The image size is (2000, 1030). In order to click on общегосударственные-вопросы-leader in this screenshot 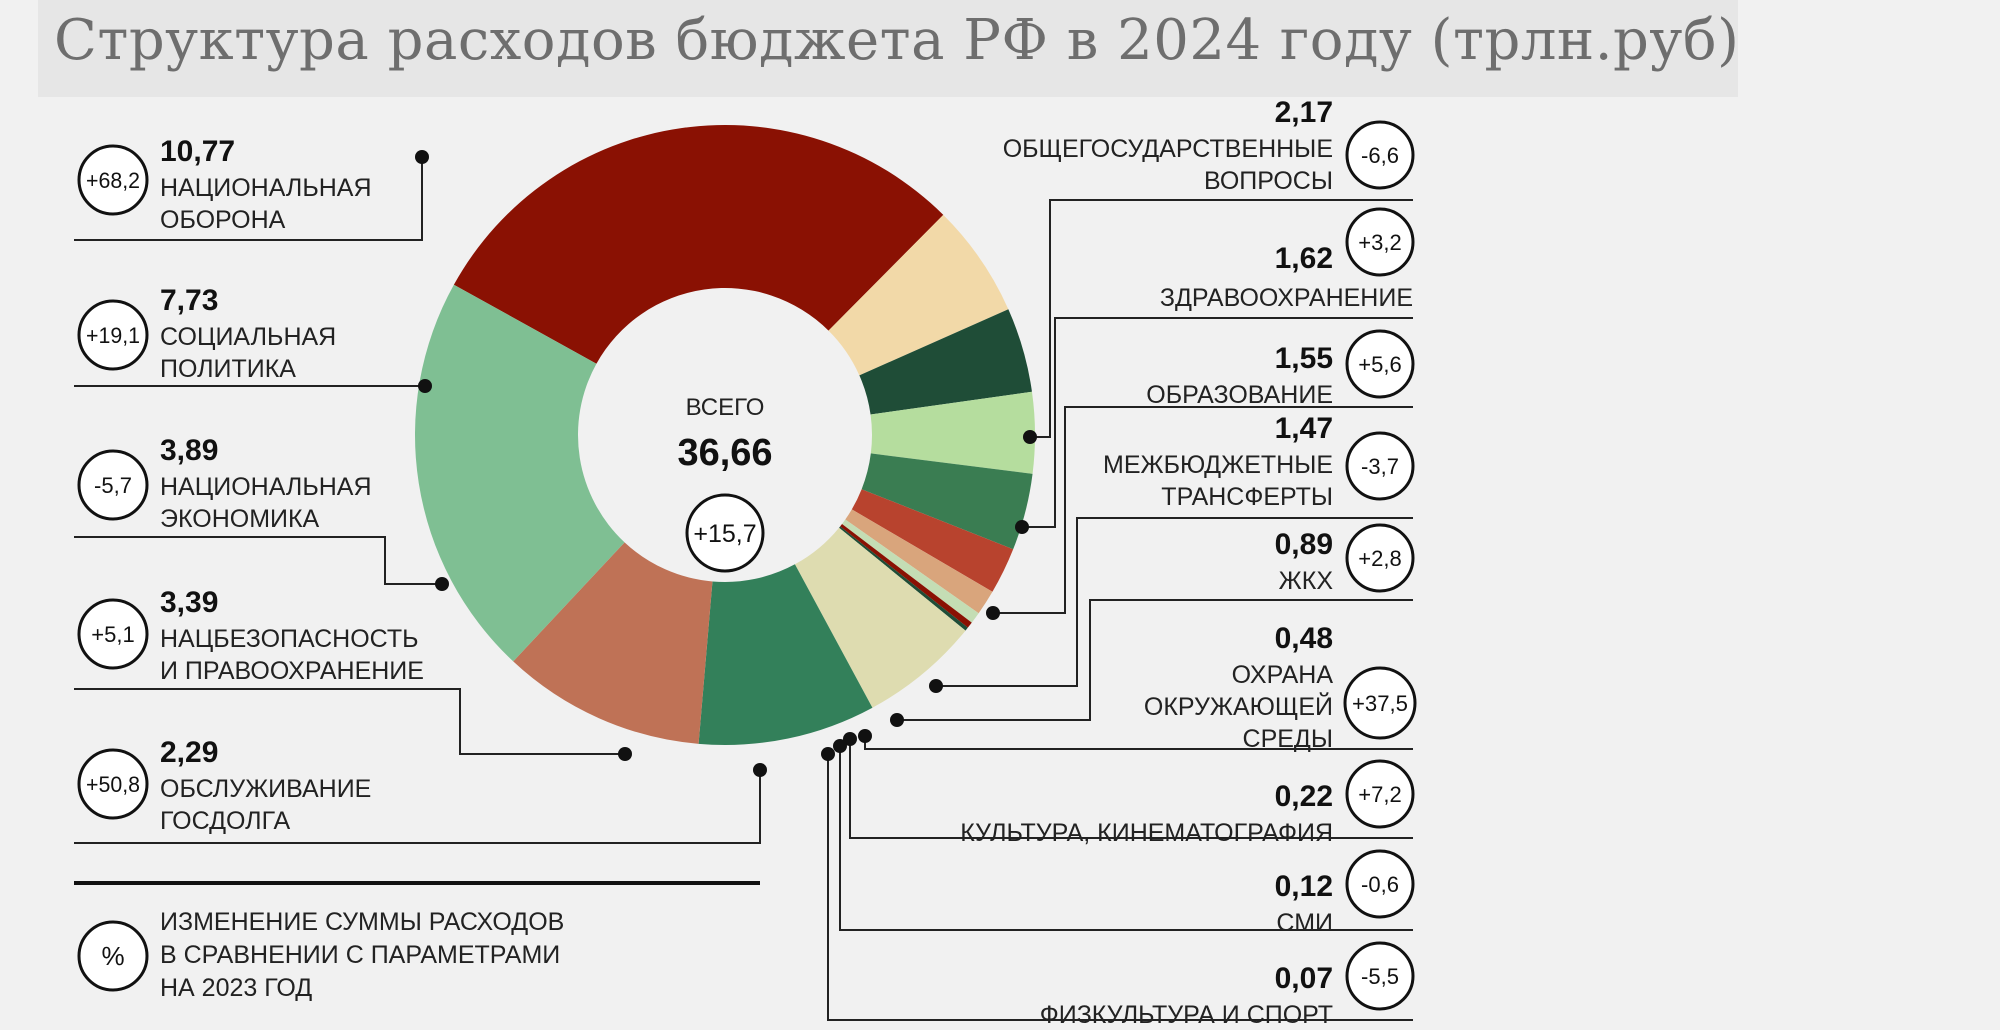, I will do `click(1221, 318)`.